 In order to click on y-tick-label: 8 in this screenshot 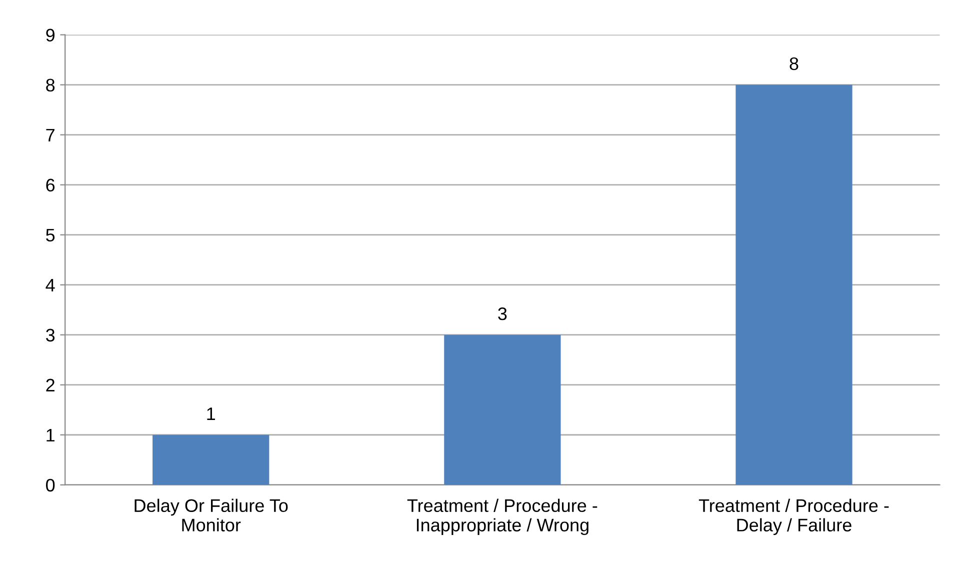, I will do `click(50, 85)`.